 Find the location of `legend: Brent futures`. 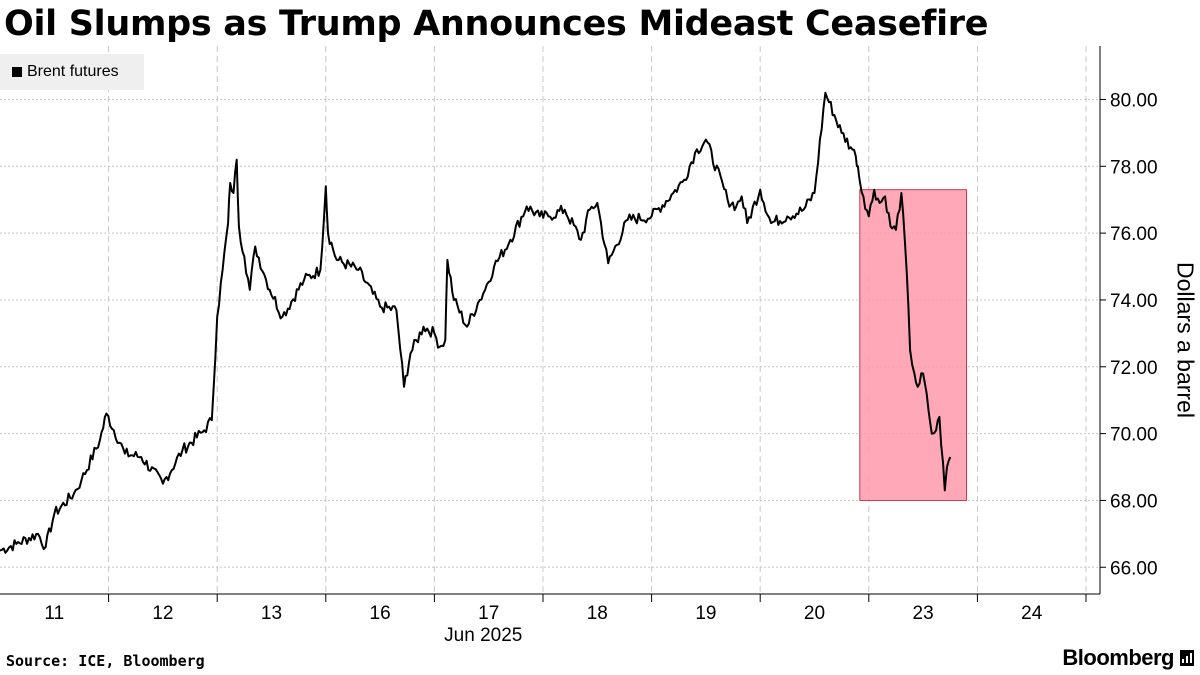

legend: Brent futures is located at coordinates (72, 72).